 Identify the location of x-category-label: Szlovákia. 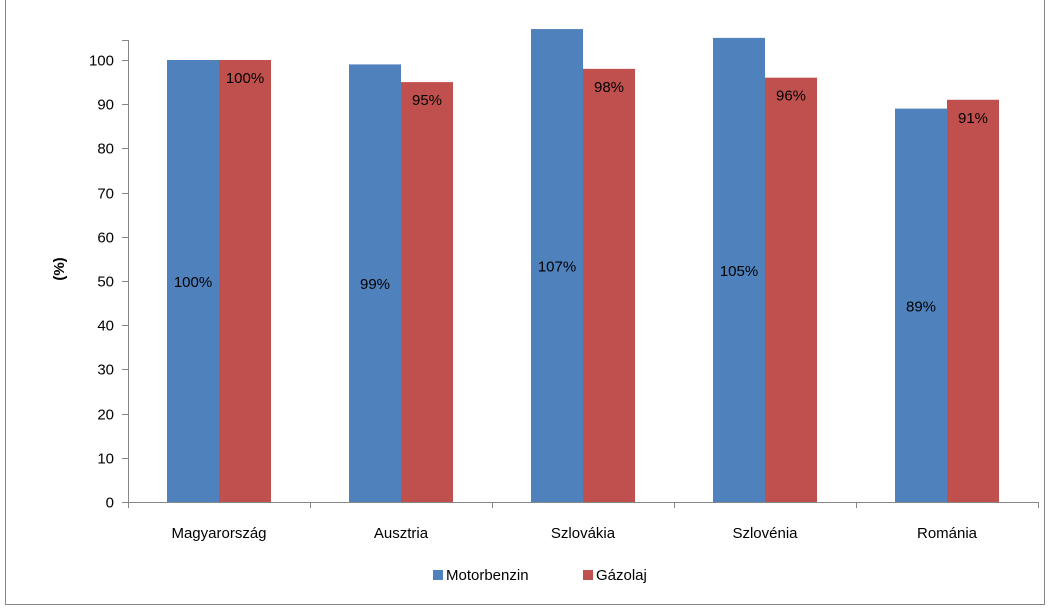
(583, 533).